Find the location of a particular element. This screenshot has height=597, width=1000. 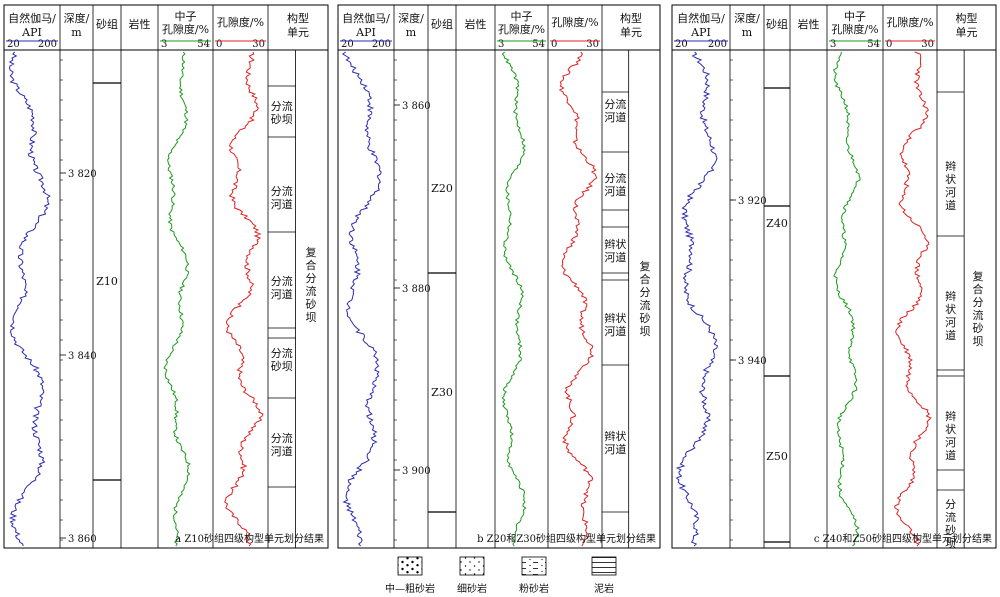

unit-label: 坝 is located at coordinates (950, 543).